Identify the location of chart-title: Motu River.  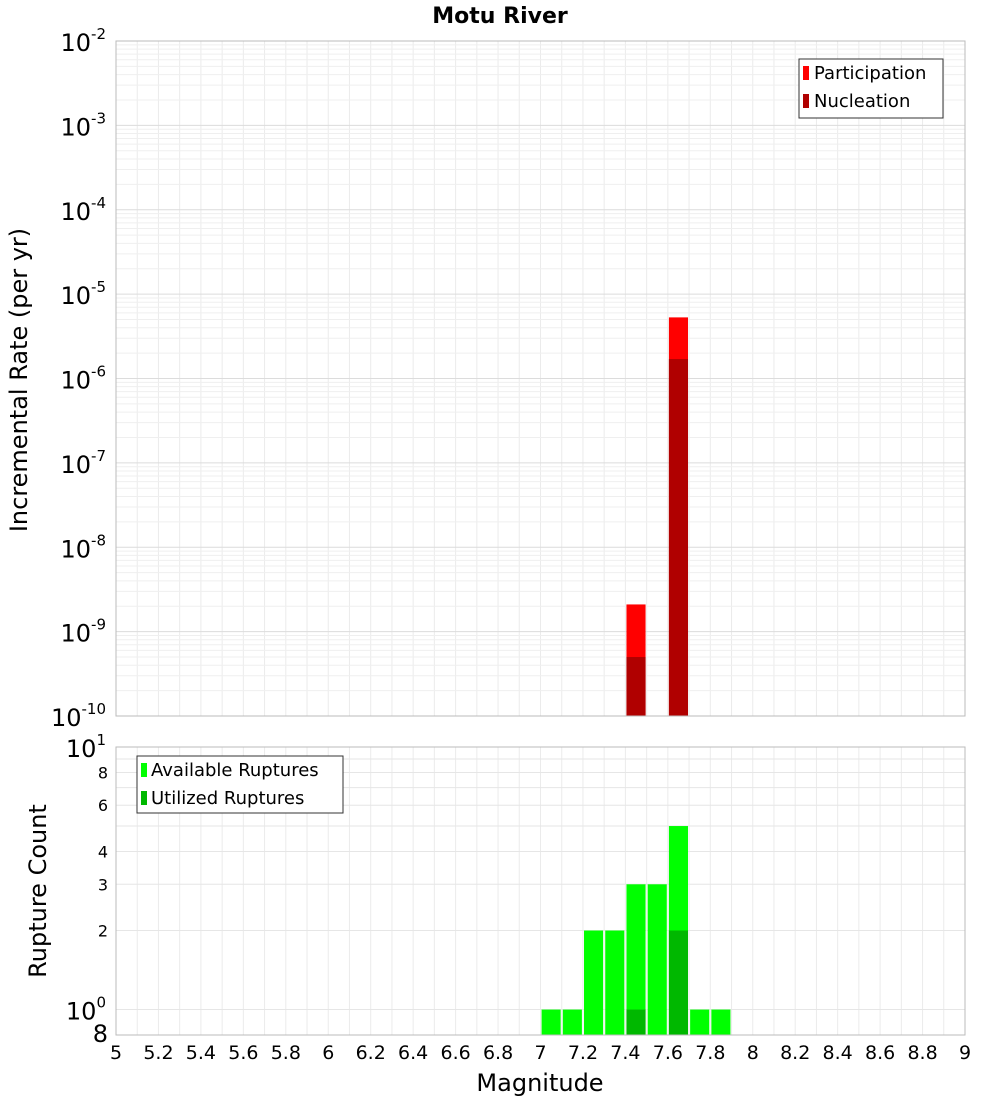
(500, 16).